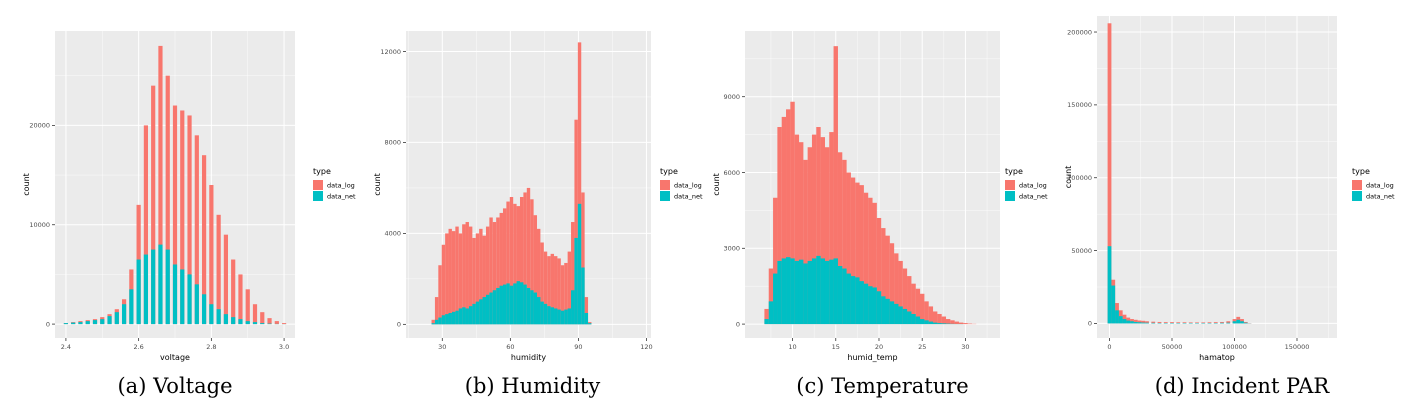 This screenshot has width=1422, height=412. What do you see at coordinates (1242, 386) in the screenshot?
I see `caption-incident-par: (d) Incident PAR` at bounding box center [1242, 386].